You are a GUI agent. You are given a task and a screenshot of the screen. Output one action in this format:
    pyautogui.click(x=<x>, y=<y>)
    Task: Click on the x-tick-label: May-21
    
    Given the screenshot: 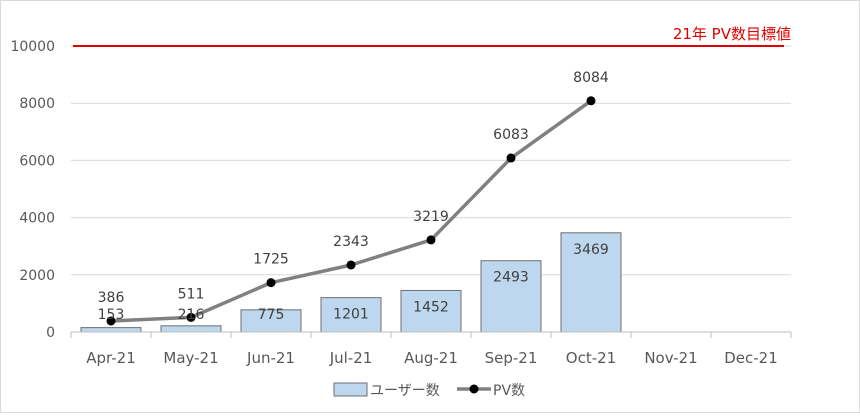 What is the action you would take?
    pyautogui.click(x=190, y=358)
    